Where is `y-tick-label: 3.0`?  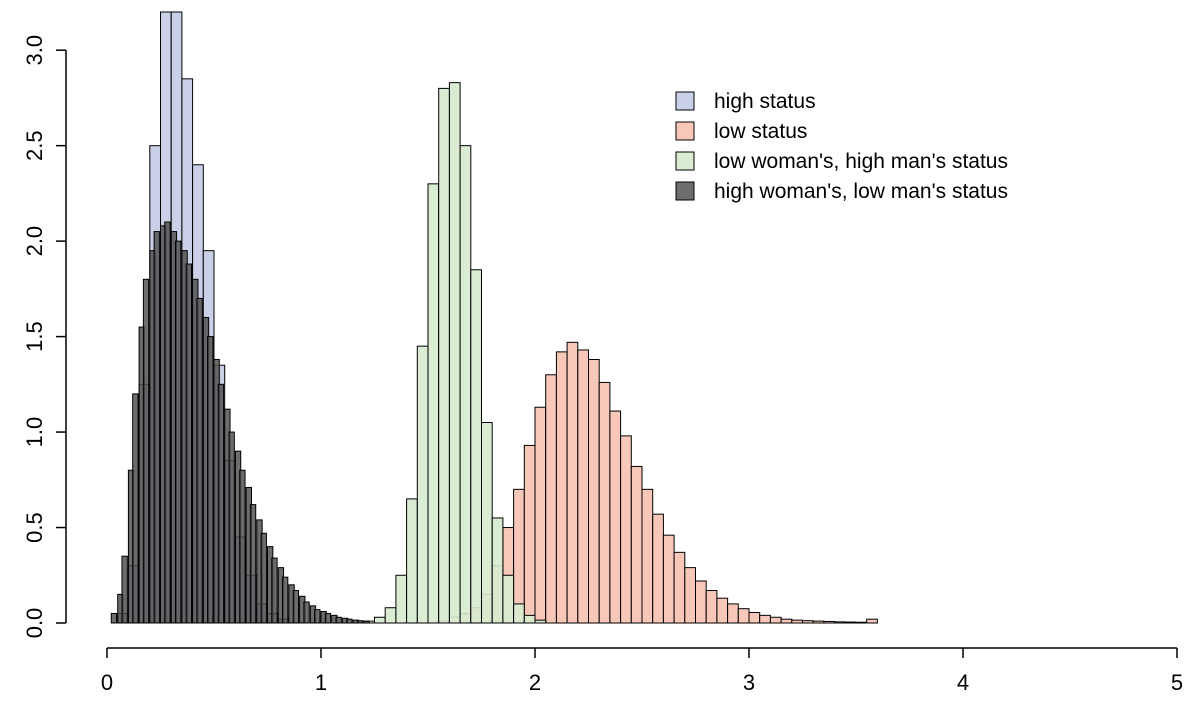
y-tick-label: 3.0 is located at coordinates (34, 50).